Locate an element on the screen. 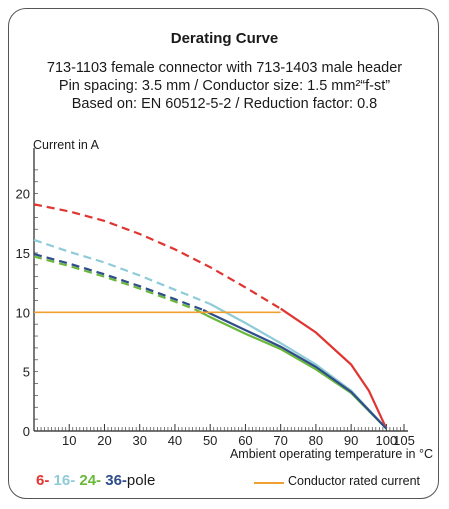 The width and height of the screenshot is (449, 509). y-tick-label: 20 is located at coordinates (23, 194).